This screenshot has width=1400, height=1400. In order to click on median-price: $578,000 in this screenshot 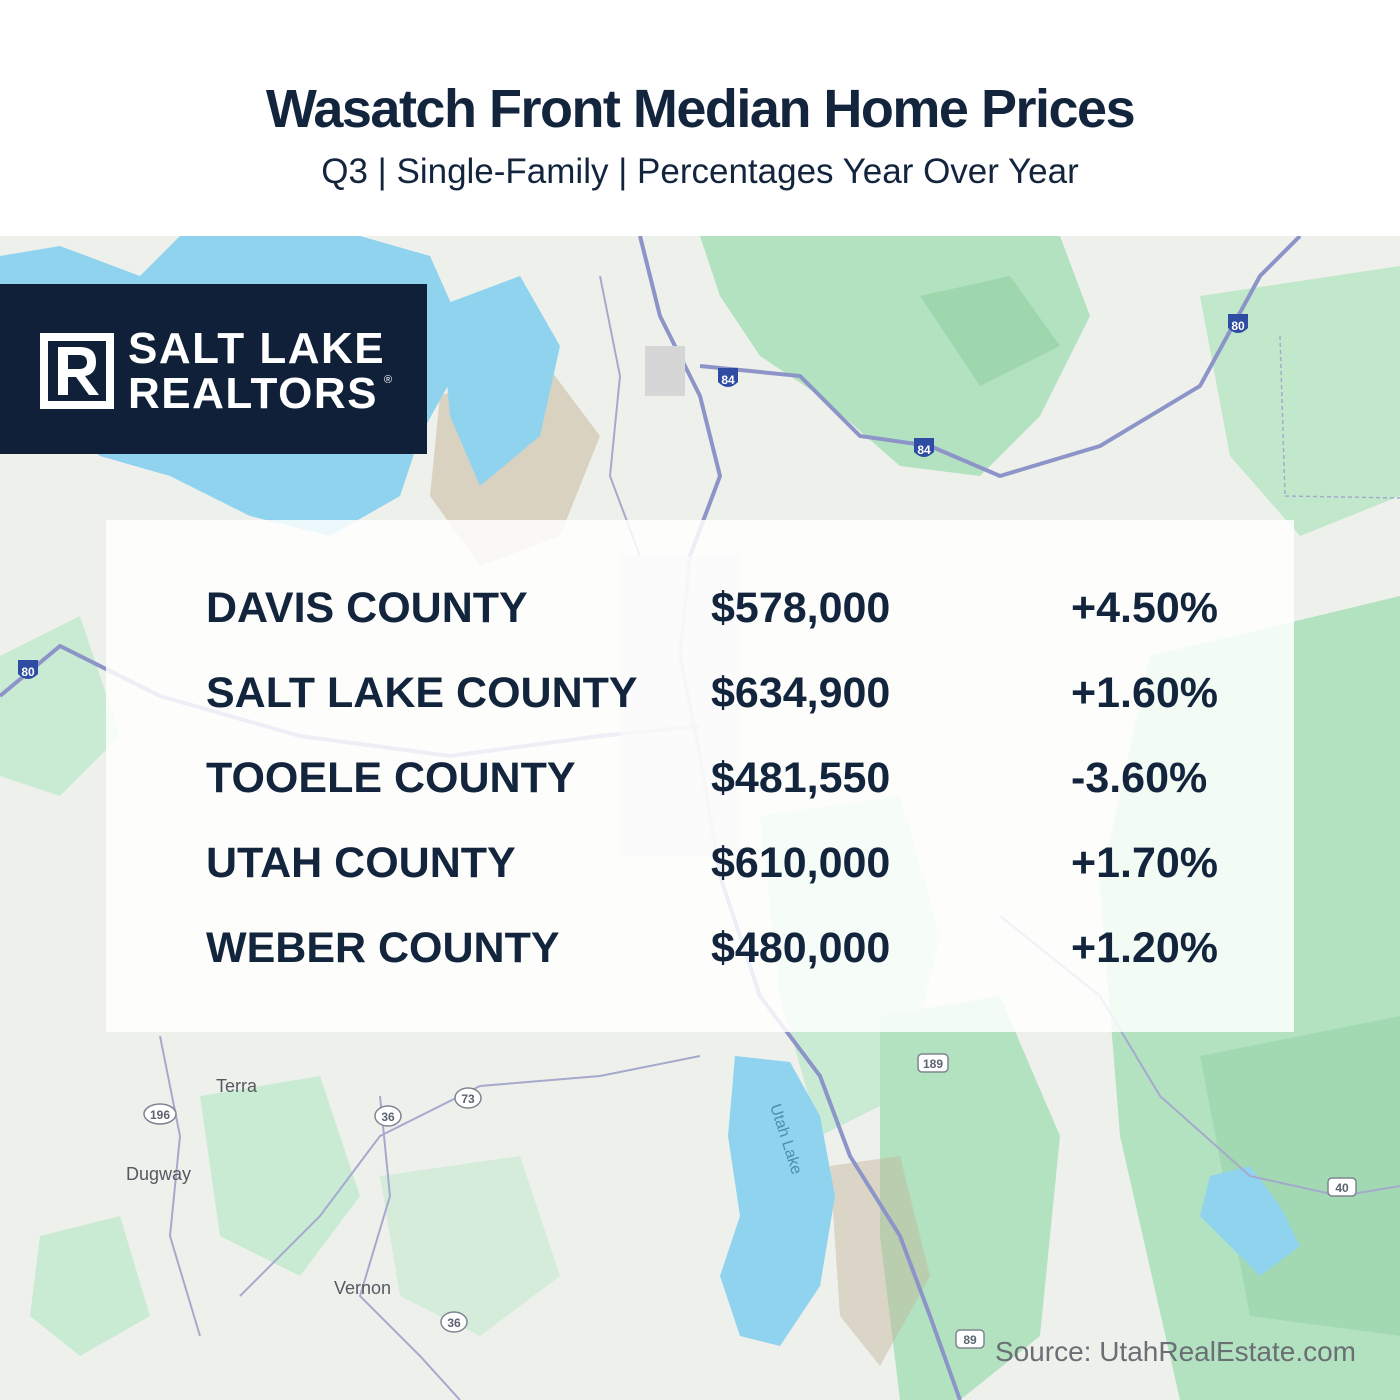, I will do `click(801, 608)`.